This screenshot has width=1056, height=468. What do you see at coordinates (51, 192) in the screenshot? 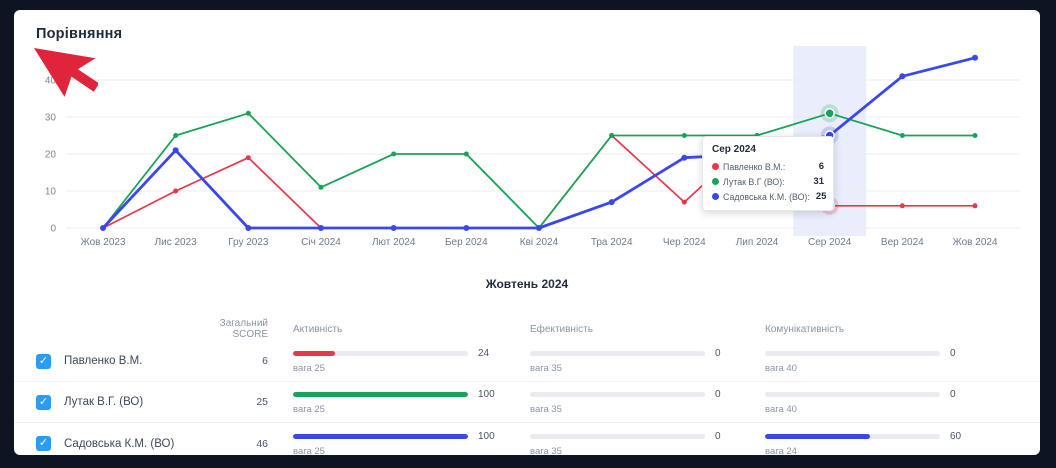
I see `y-tick-label: 10` at bounding box center [51, 192].